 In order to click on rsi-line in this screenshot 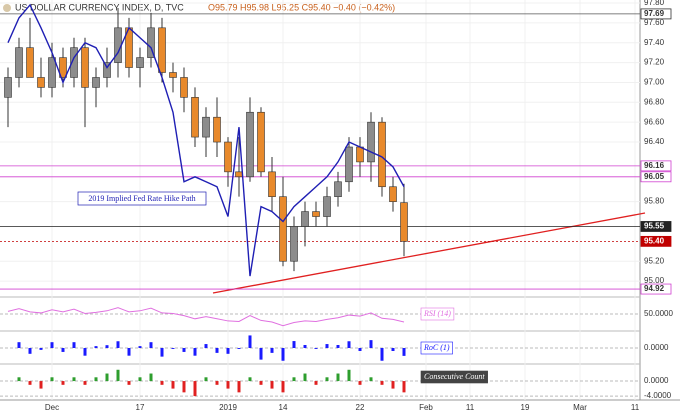, I will do `click(206, 317)`.